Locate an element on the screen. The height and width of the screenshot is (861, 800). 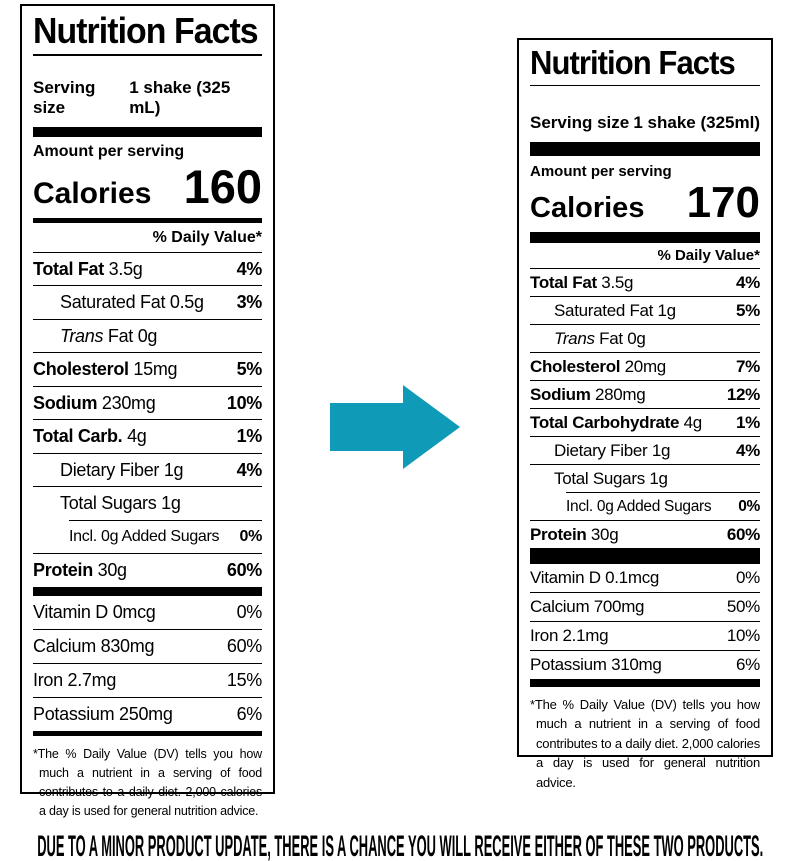
vitamin-row-iron: Iron 2.1mg 10% is located at coordinates (645, 635).